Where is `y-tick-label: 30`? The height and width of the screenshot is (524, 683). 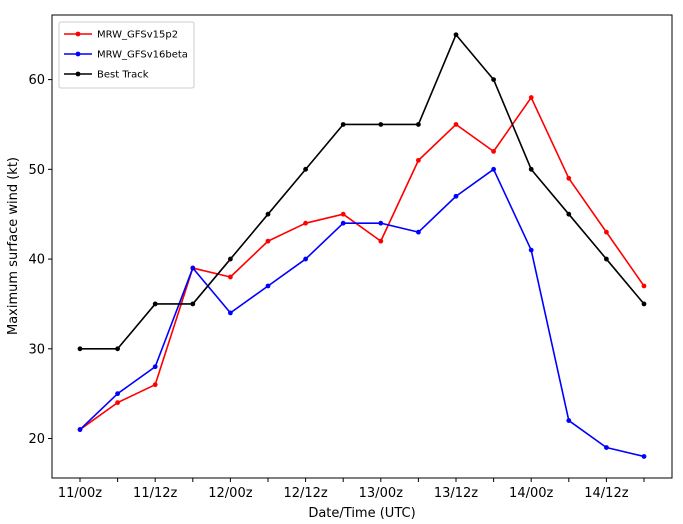
y-tick-label: 30 is located at coordinates (36, 349).